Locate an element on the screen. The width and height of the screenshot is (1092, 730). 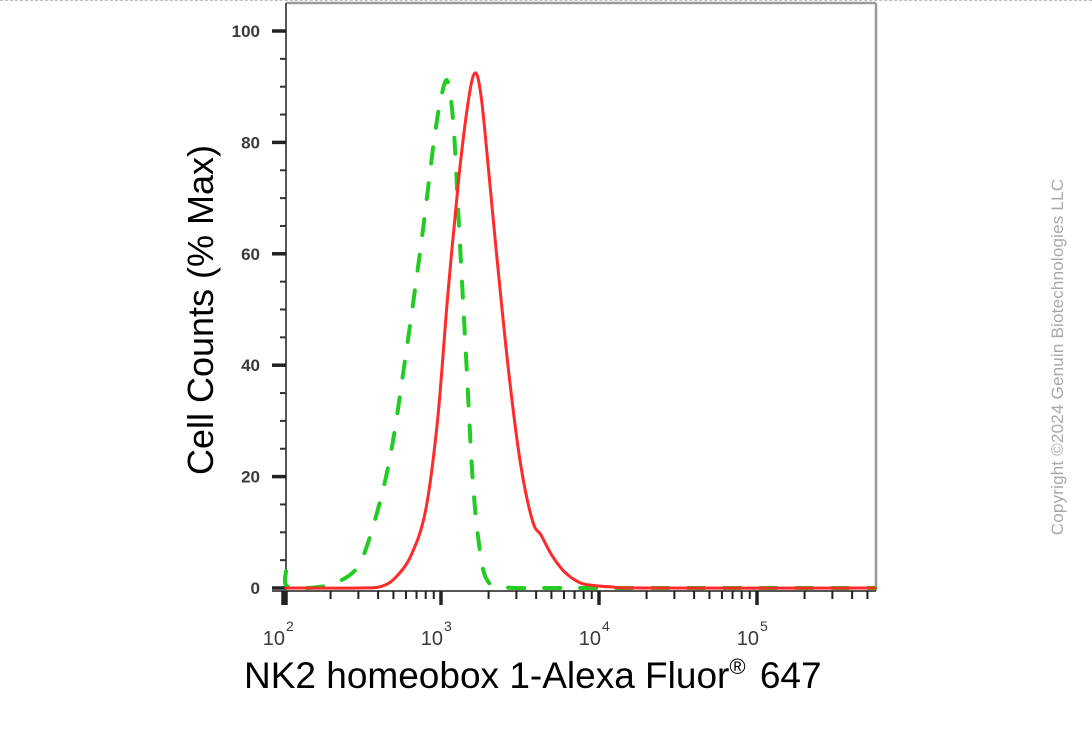
registered-mark: ® is located at coordinates (737, 666).